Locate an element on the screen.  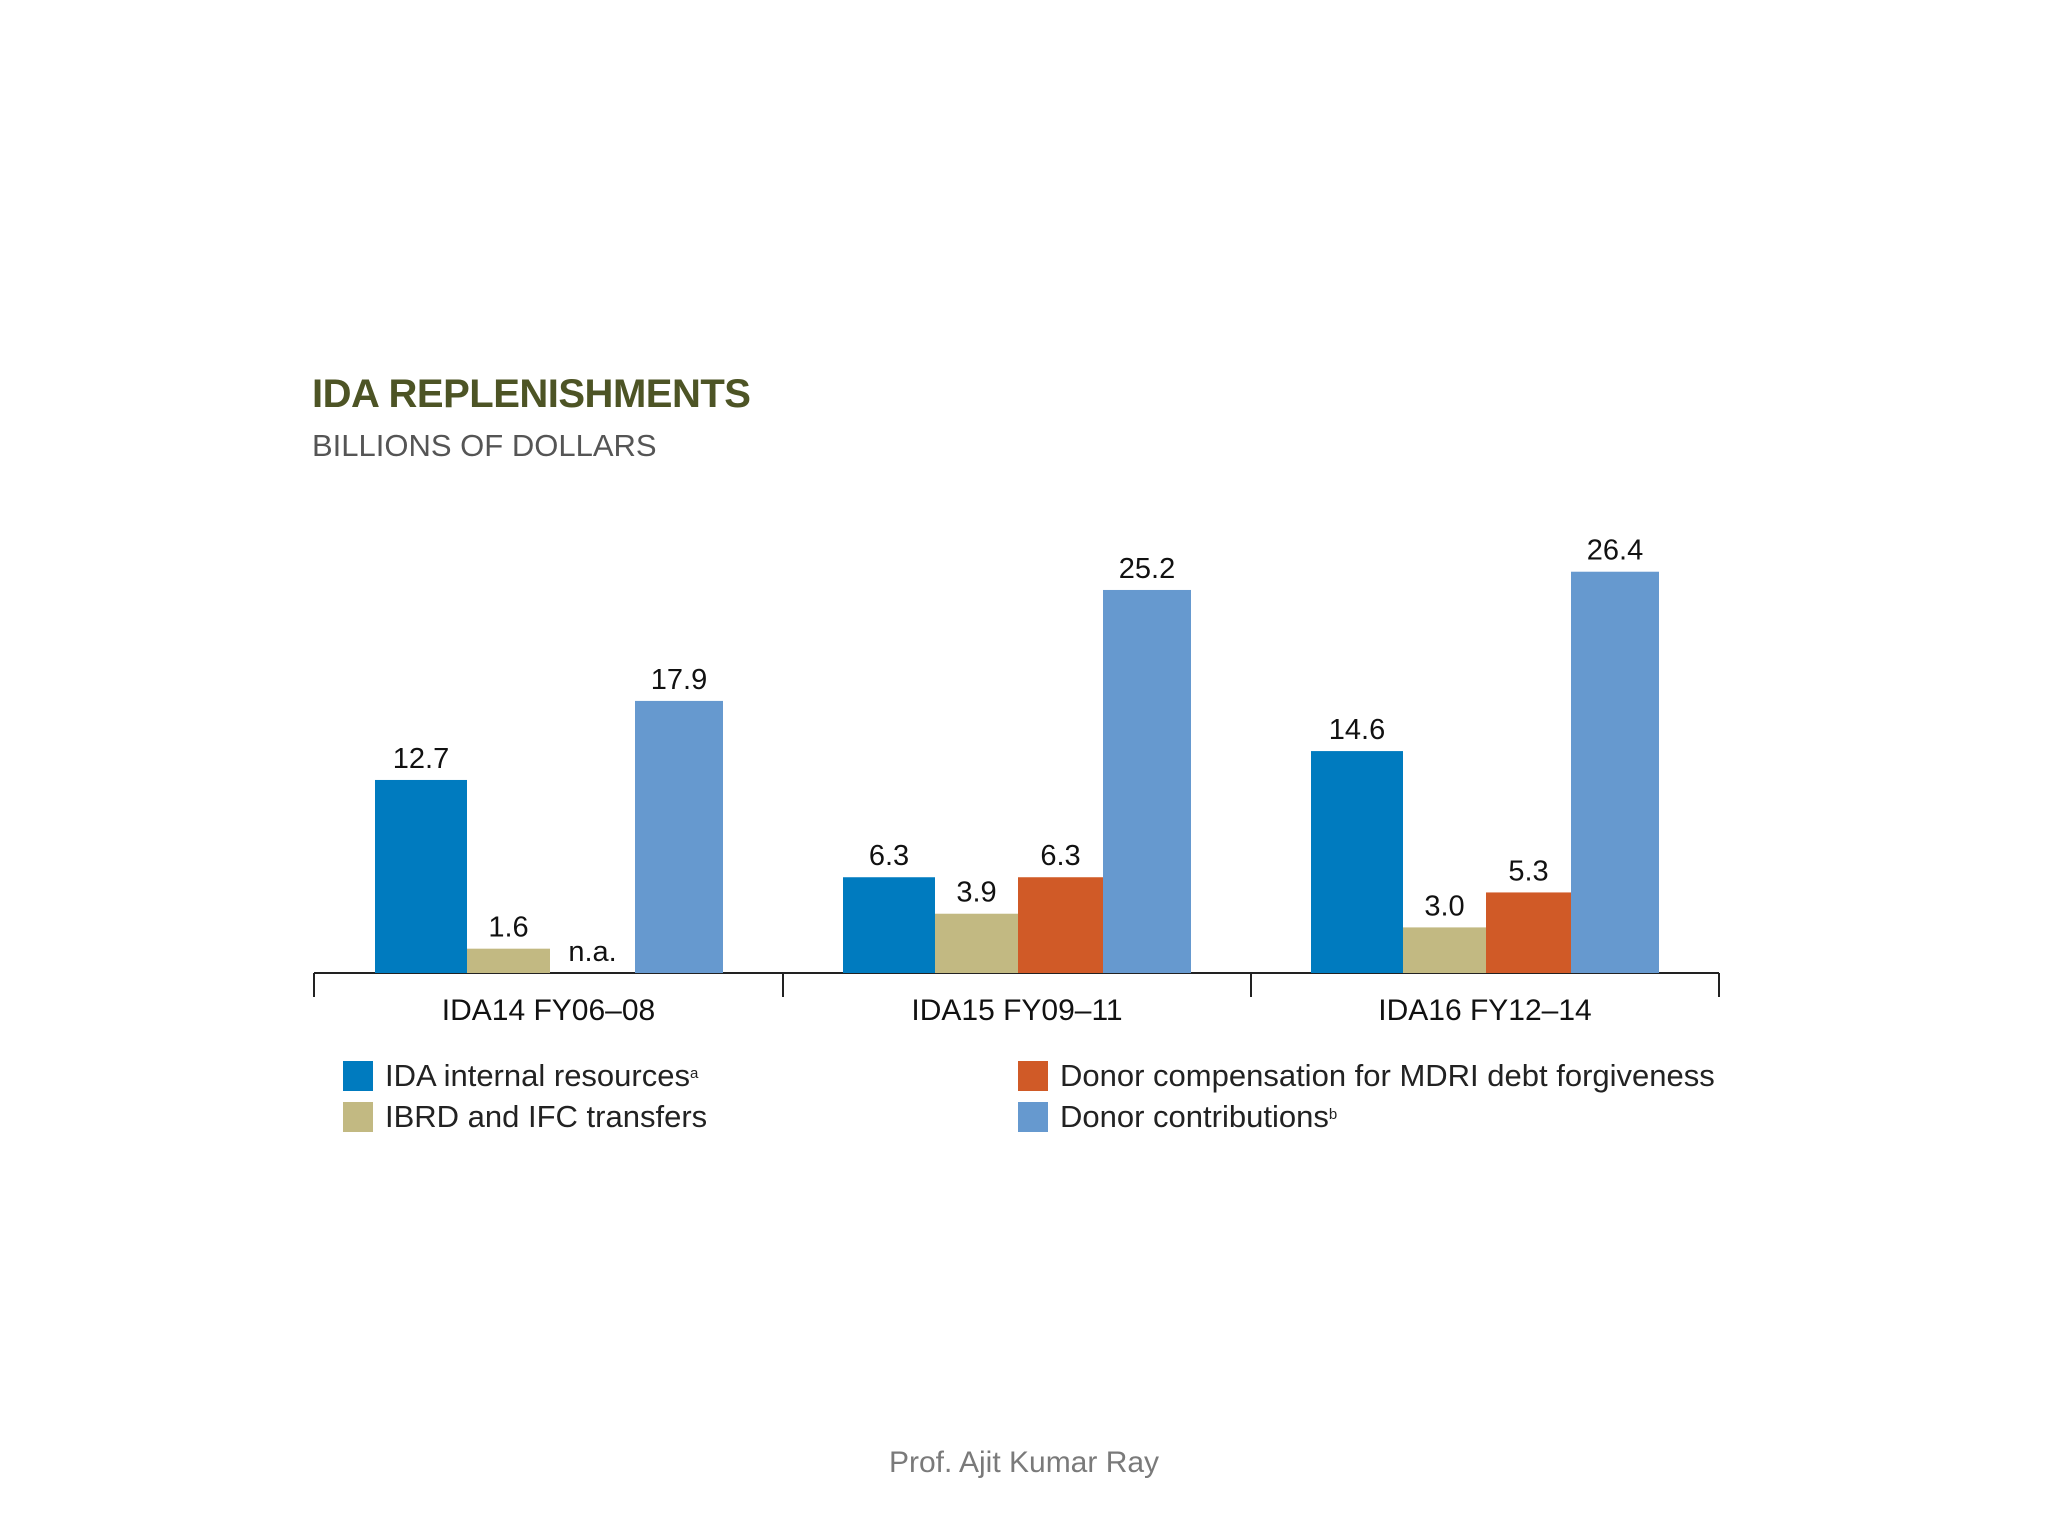
chart-subtitle: BILLIONS OF DOLLARS is located at coordinates (484, 445).